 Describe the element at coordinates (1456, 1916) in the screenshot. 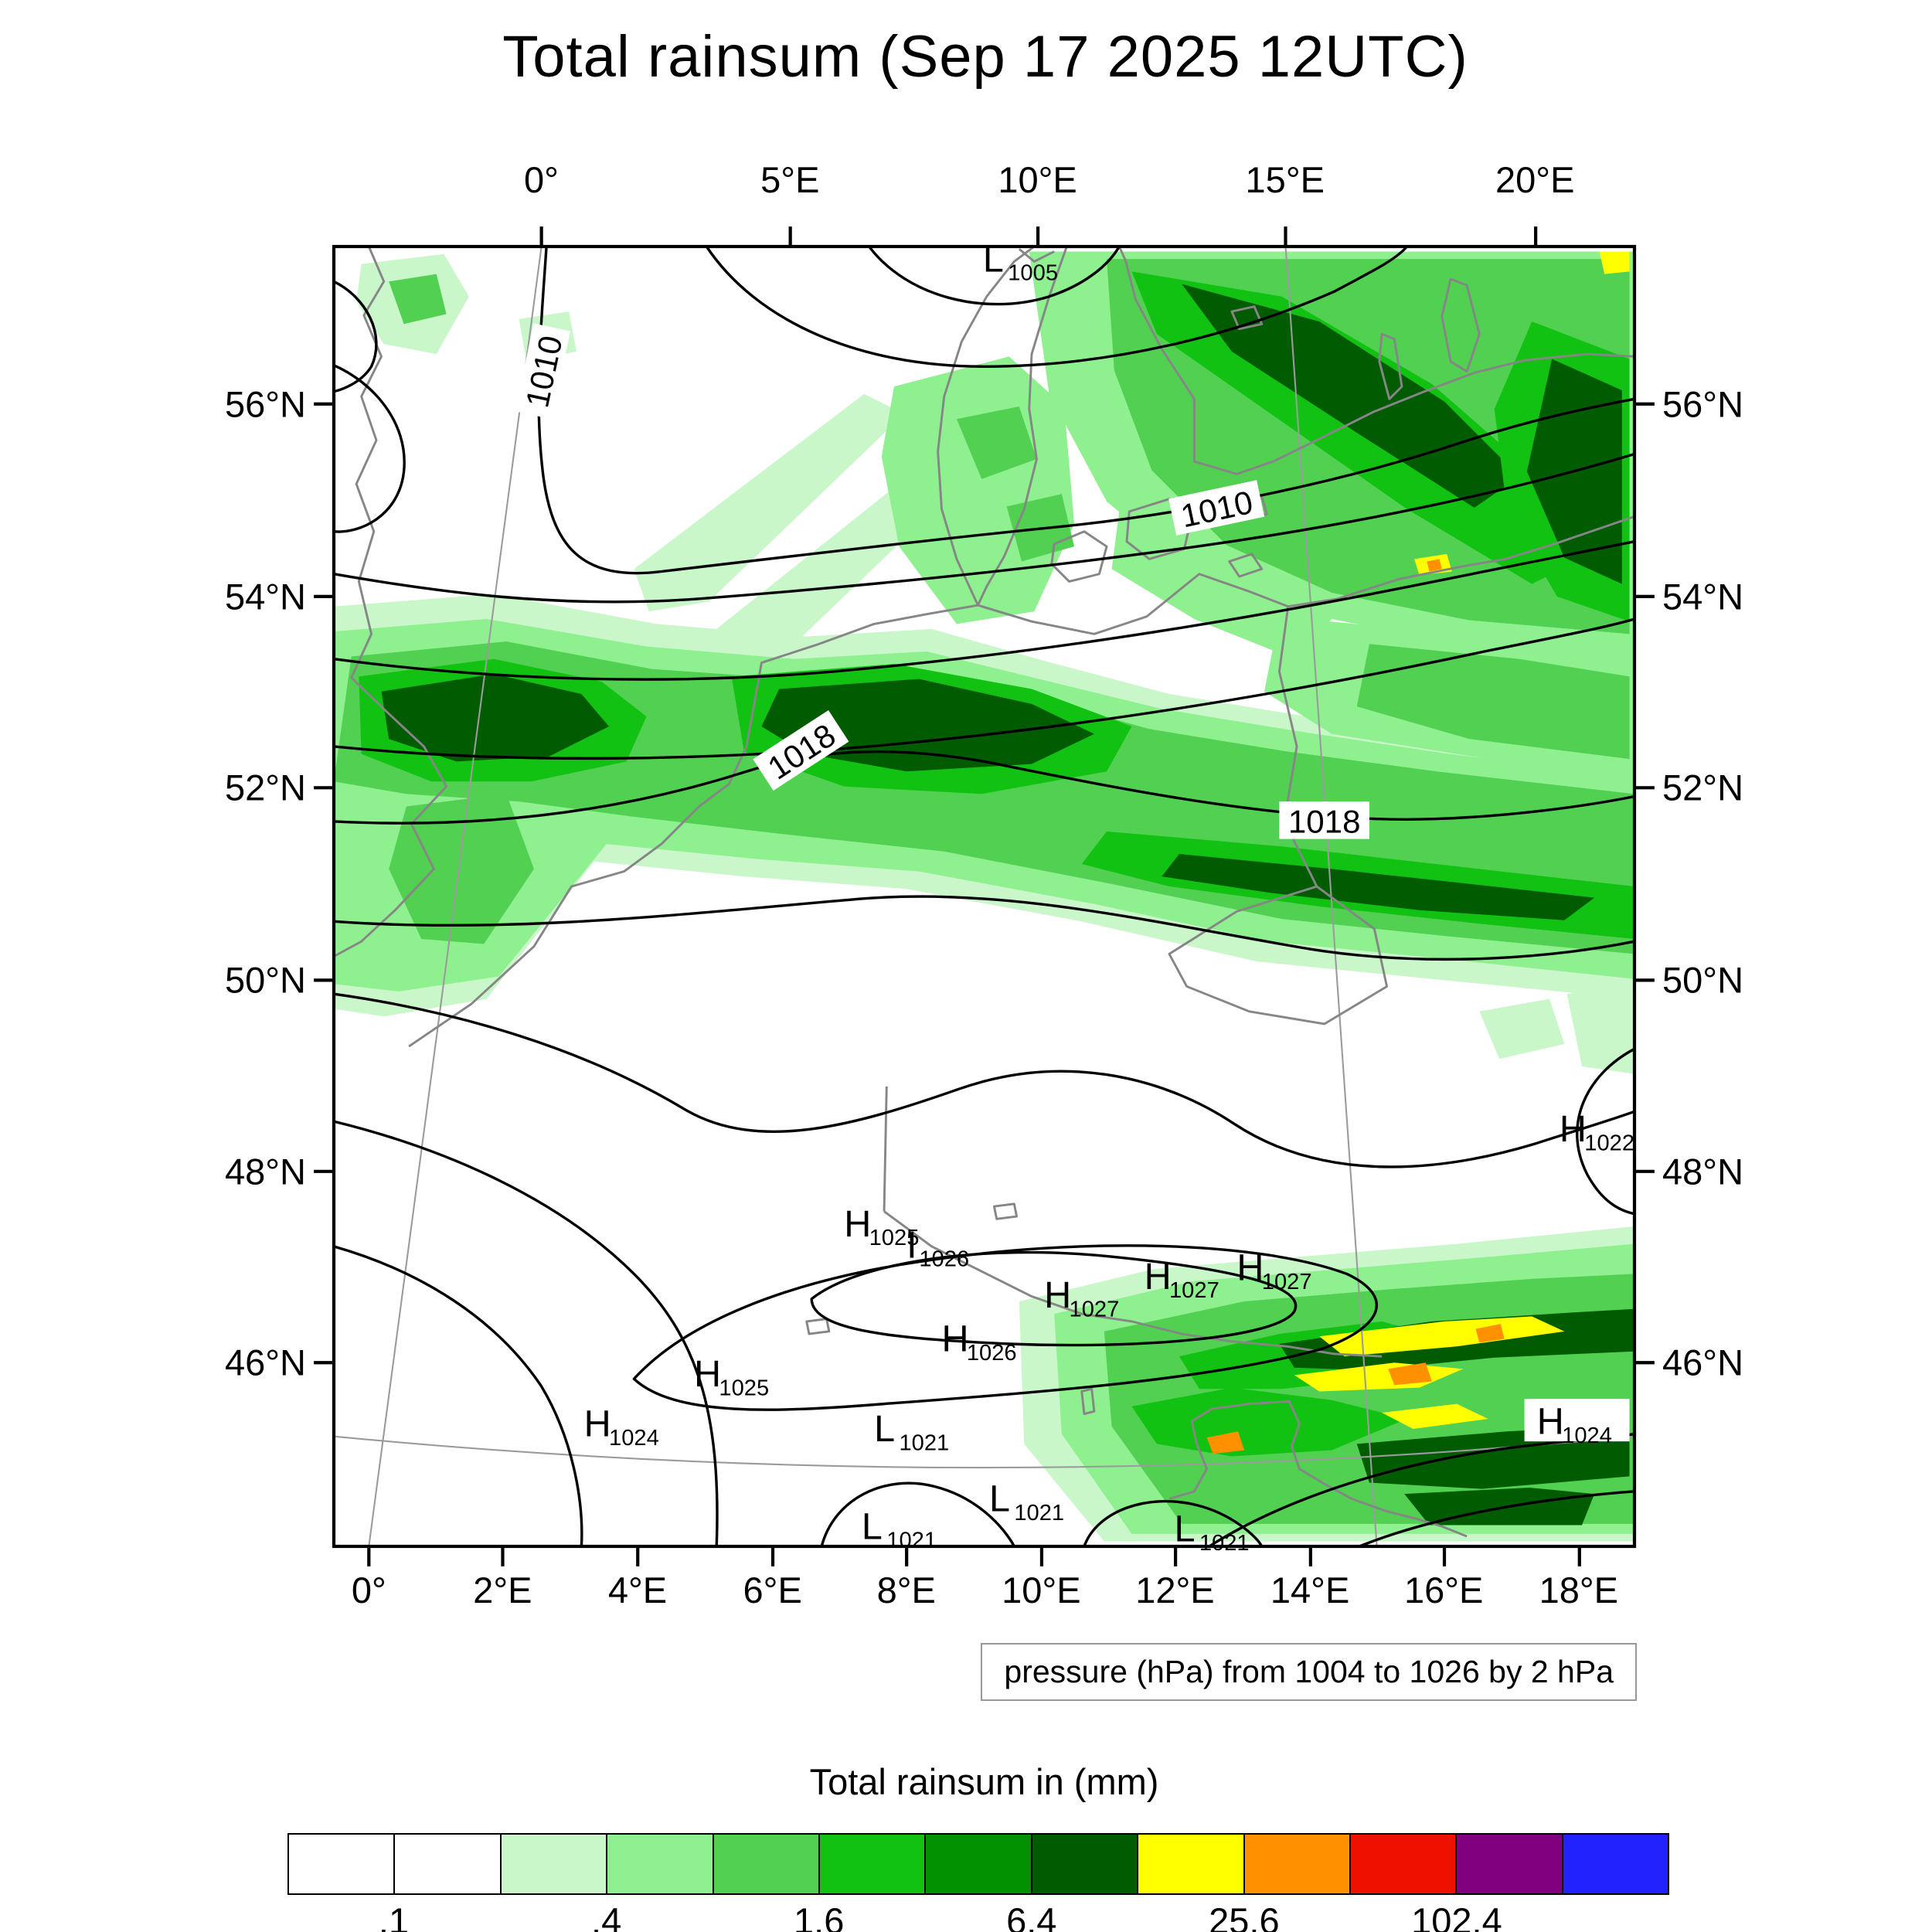

I see `colorbar-tick-label: 102.4` at that location.